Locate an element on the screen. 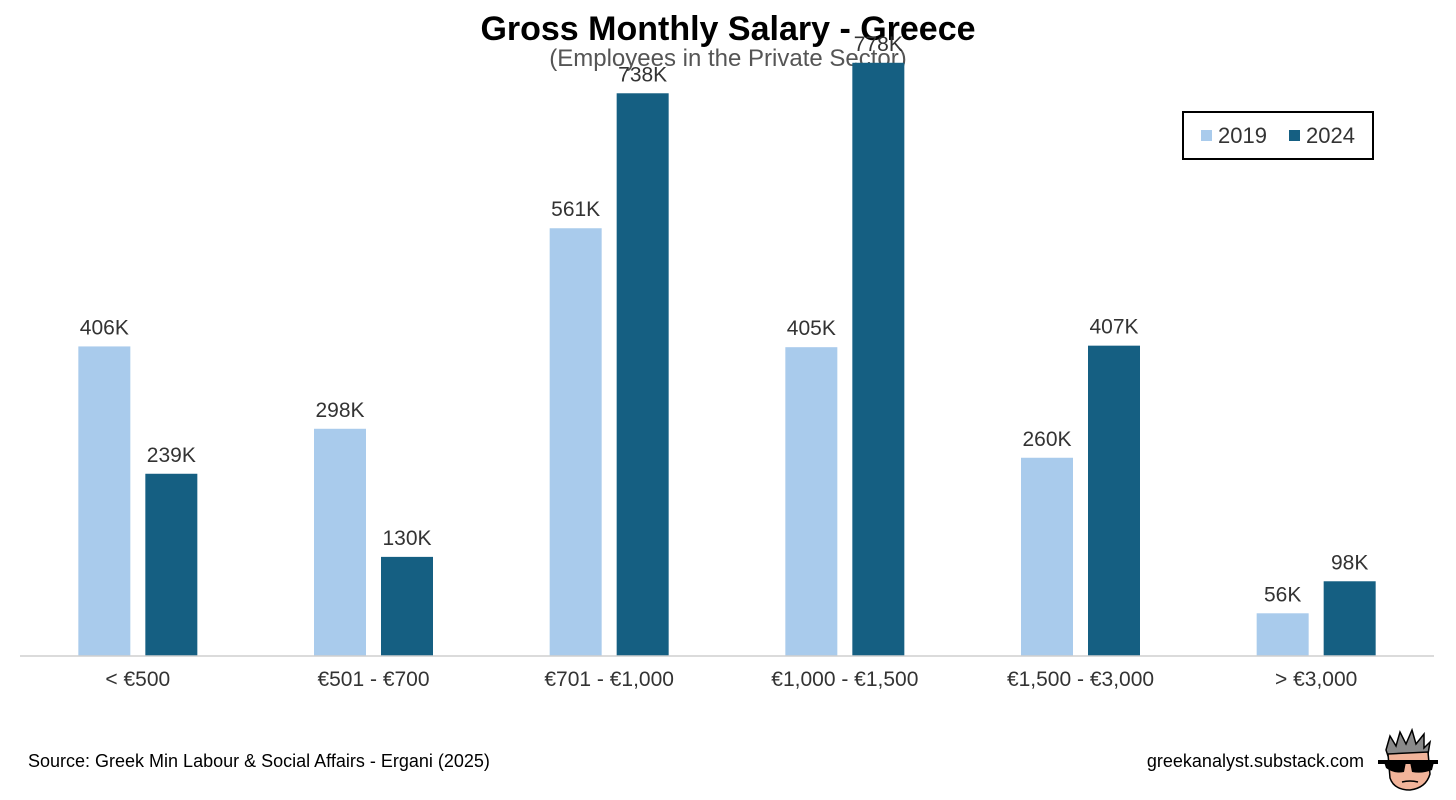 The height and width of the screenshot is (800, 1456). x-tick-label-4: €1,500 - €3,000 is located at coordinates (1080, 679).